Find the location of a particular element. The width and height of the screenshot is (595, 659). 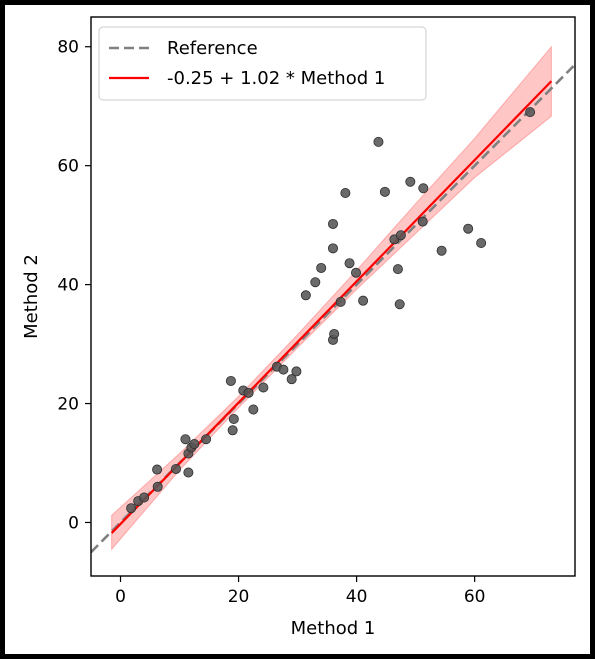

x-tick-label: 20 is located at coordinates (239, 597).